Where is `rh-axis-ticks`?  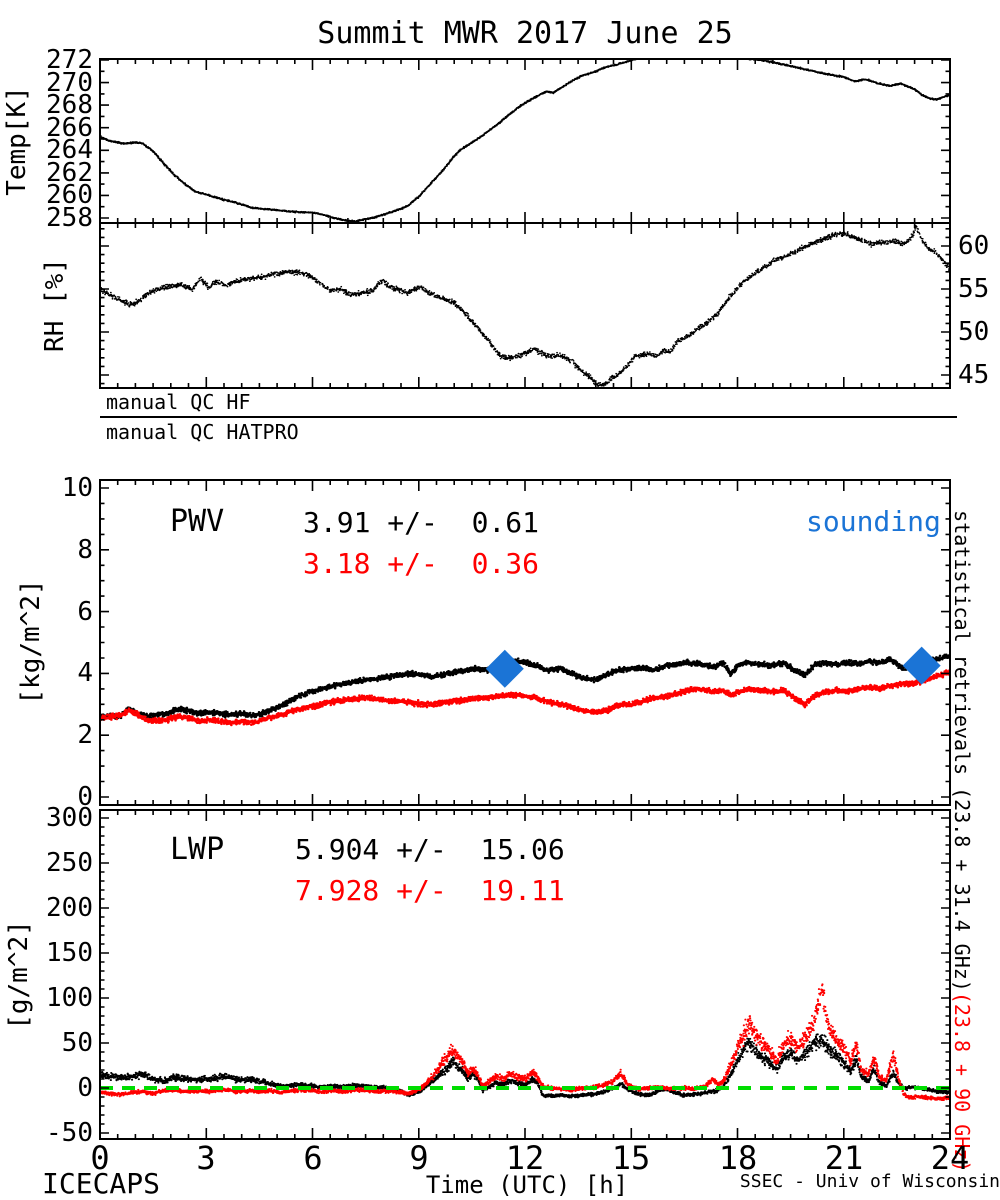 rh-axis-ticks is located at coordinates (525, 305).